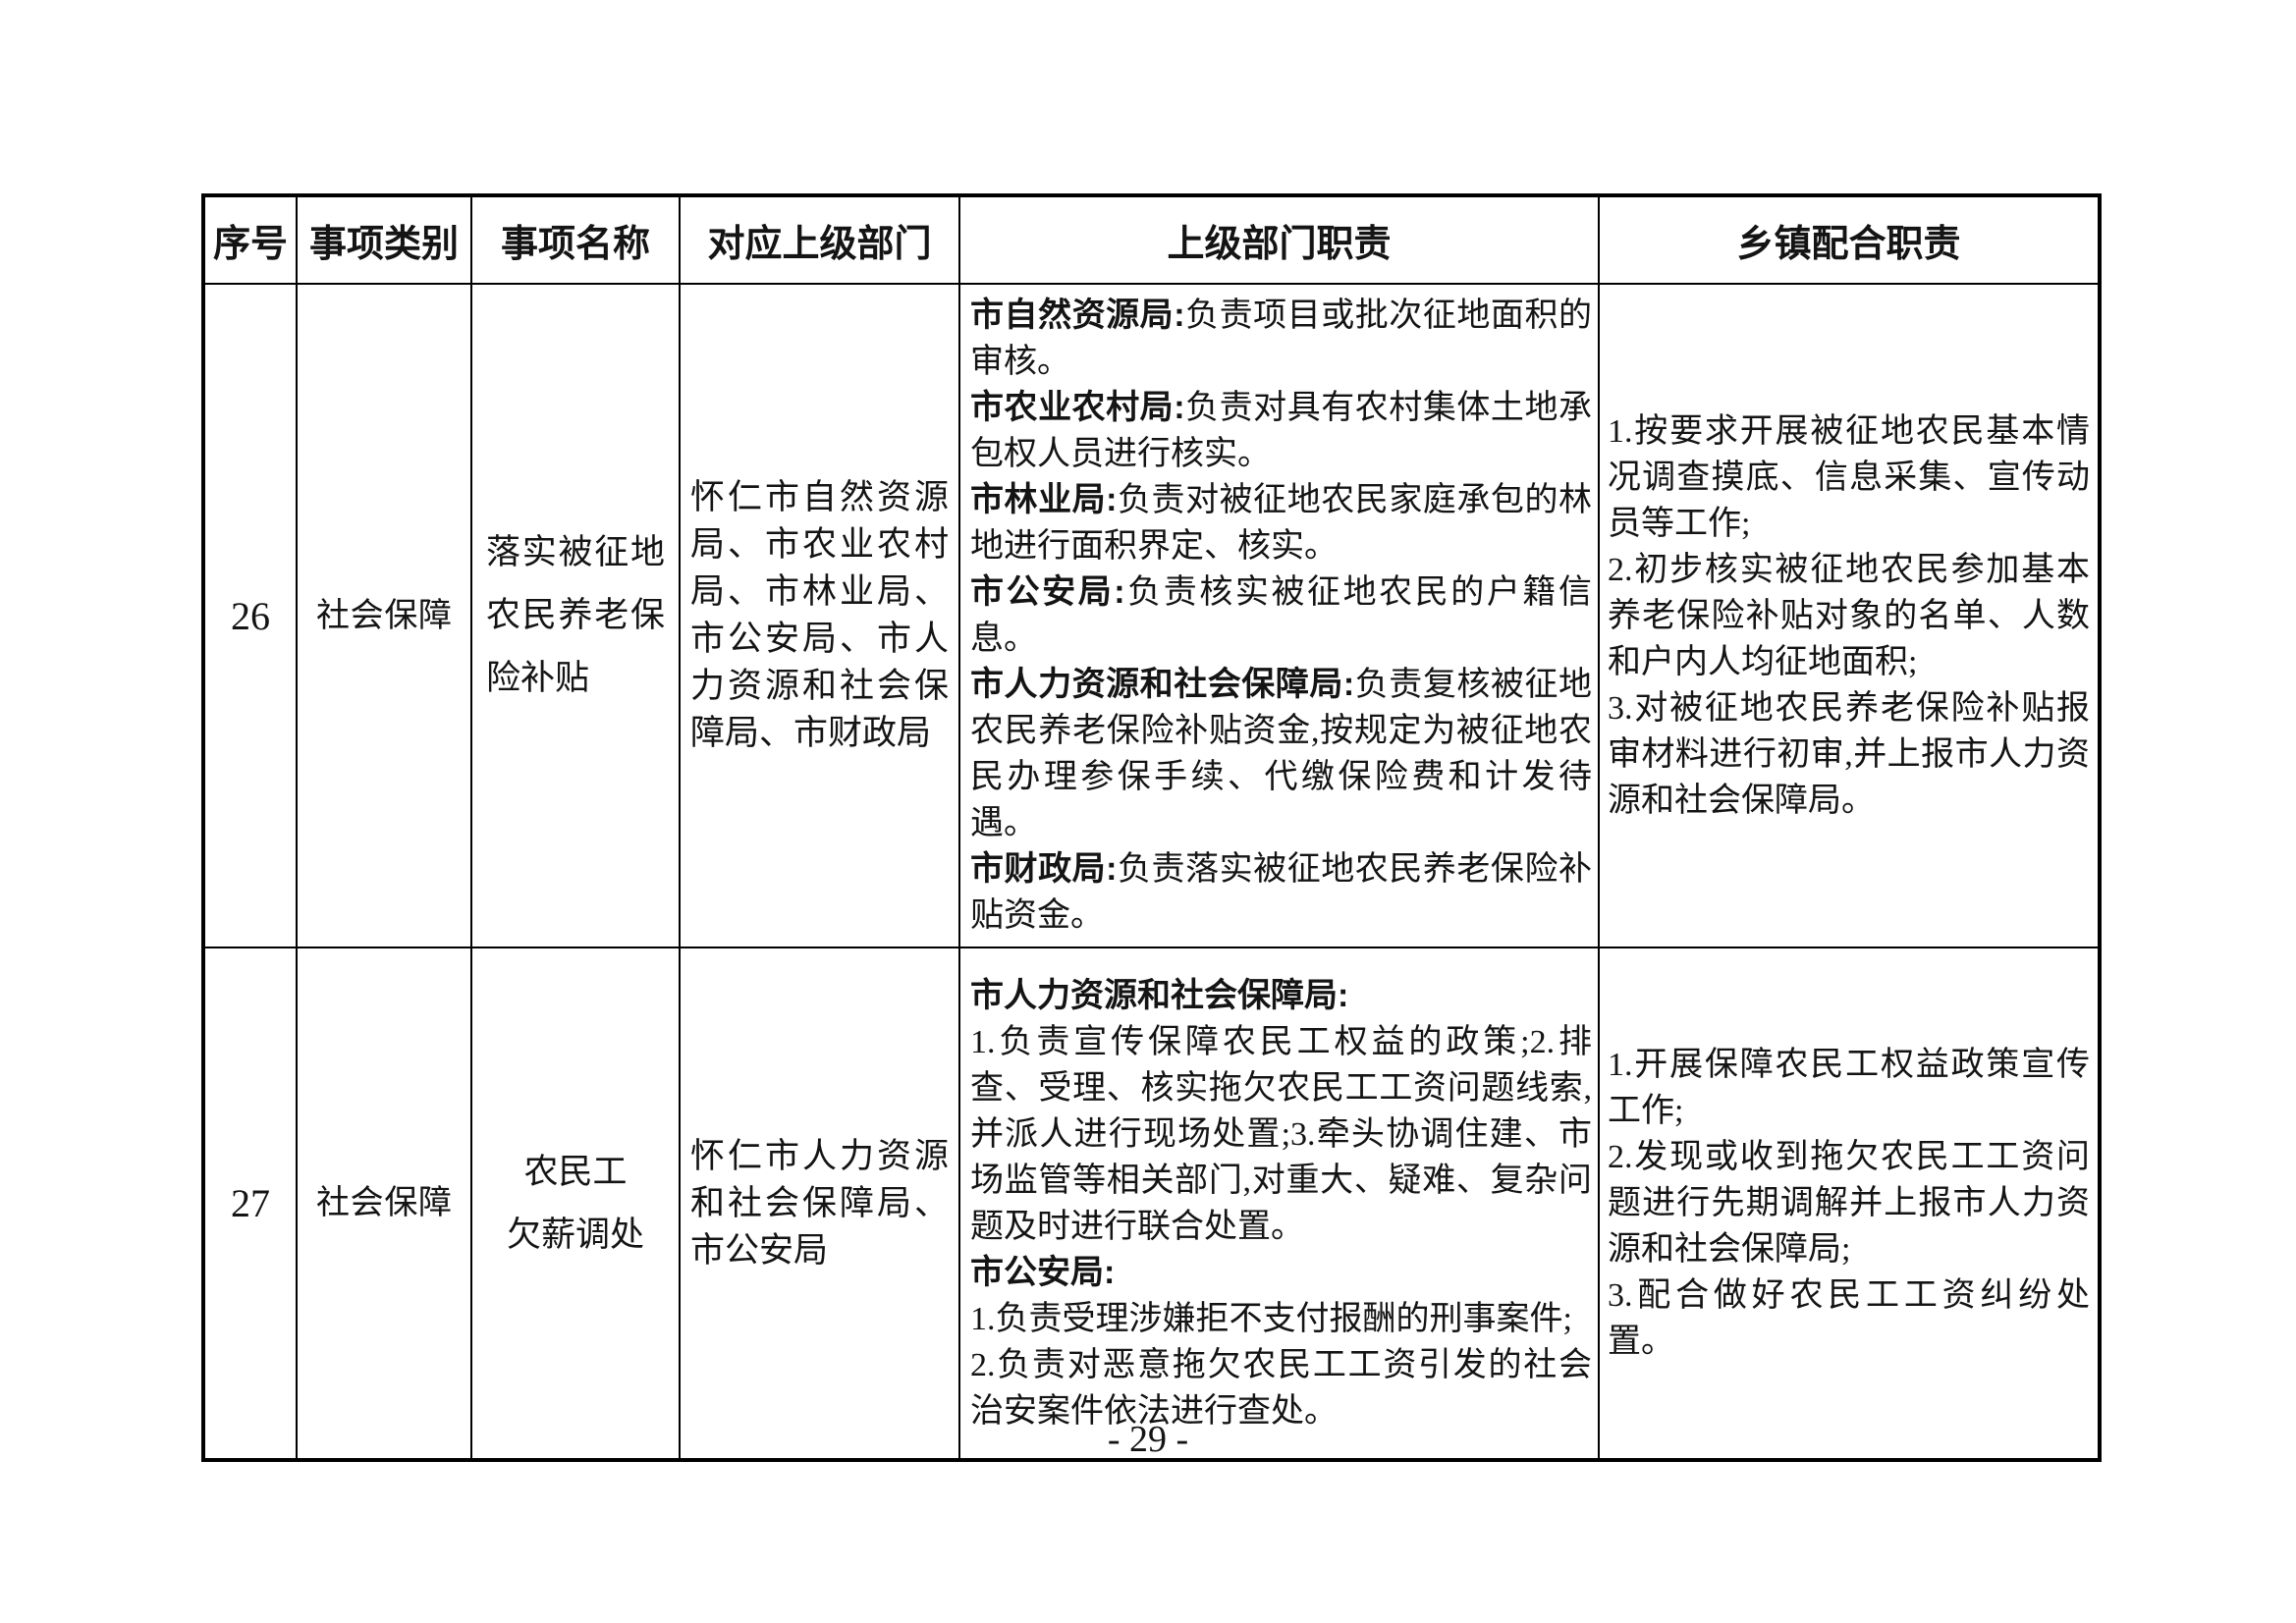 This screenshot has width=2296, height=1623. Describe the element at coordinates (1148, 1440) in the screenshot. I see `page-number: - 29 -` at that location.